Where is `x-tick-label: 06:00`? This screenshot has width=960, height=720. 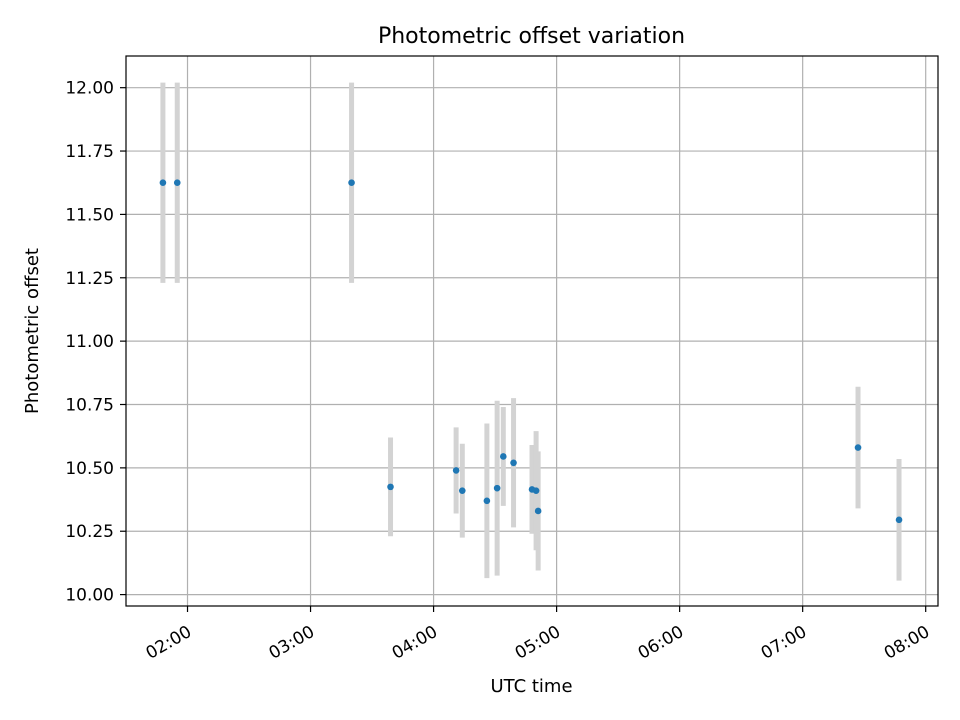
x-tick-label: 06:00 is located at coordinates (661, 643).